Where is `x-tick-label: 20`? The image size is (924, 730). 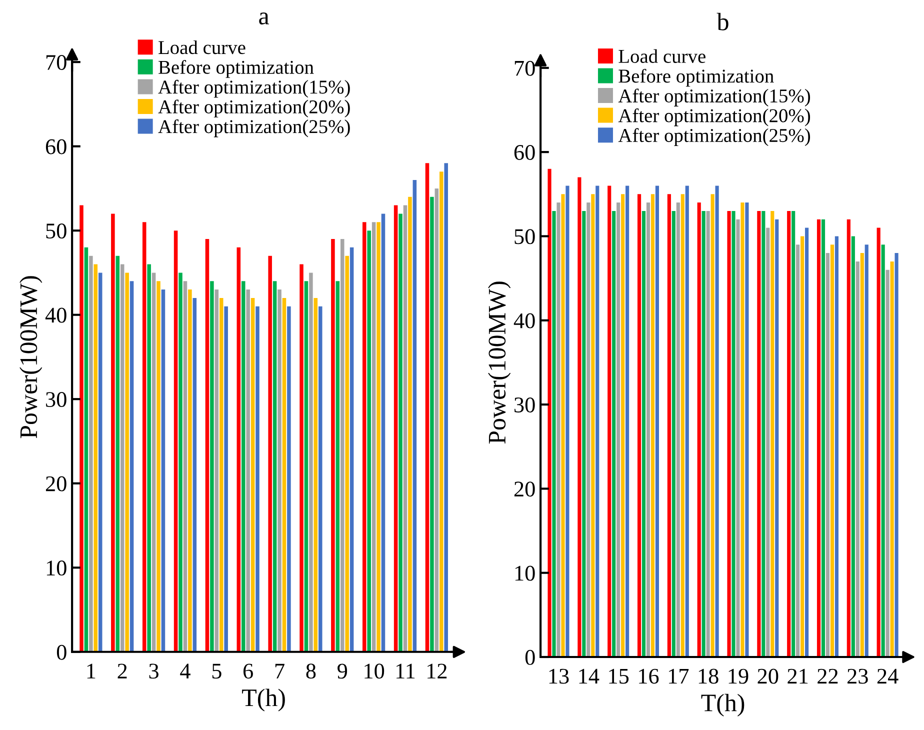 x-tick-label: 20 is located at coordinates (768, 676).